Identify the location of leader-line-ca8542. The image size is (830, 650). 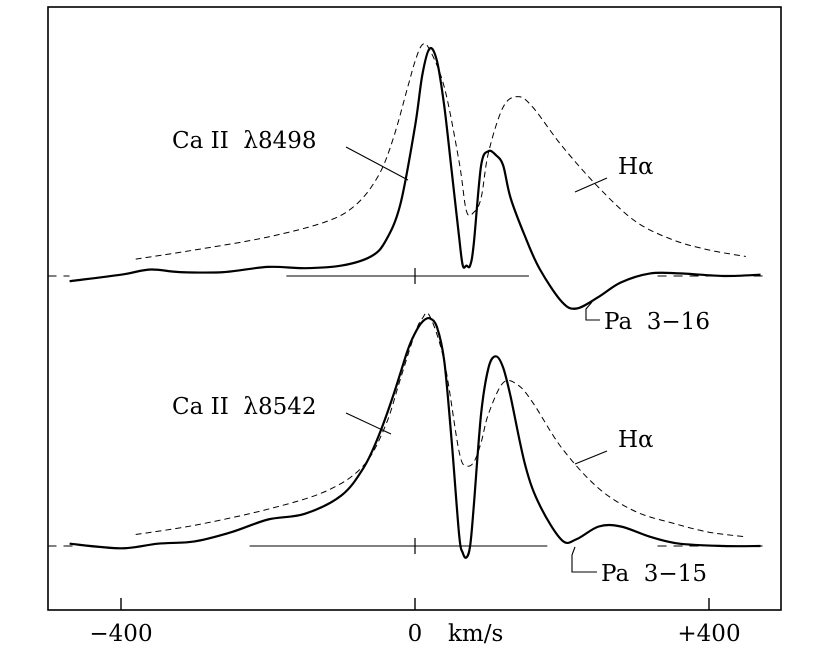
(368, 423).